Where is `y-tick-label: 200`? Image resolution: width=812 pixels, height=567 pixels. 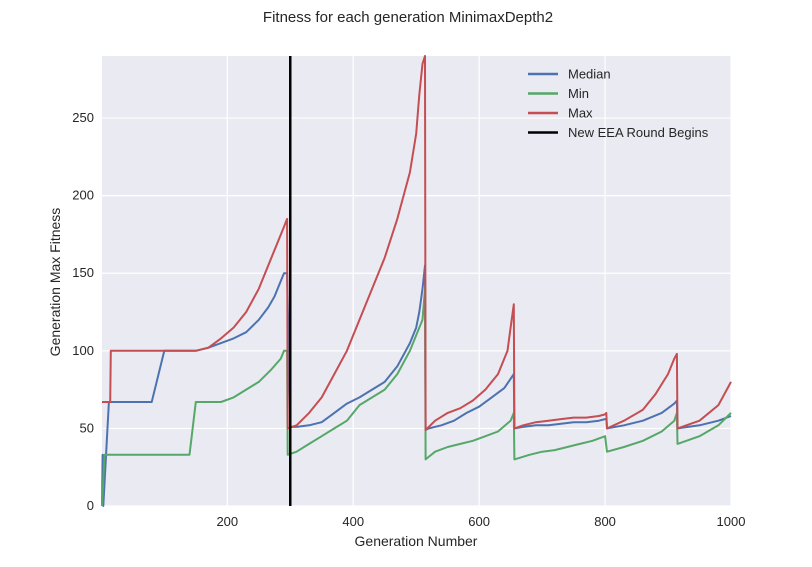
y-tick-label: 200 is located at coordinates (83, 195).